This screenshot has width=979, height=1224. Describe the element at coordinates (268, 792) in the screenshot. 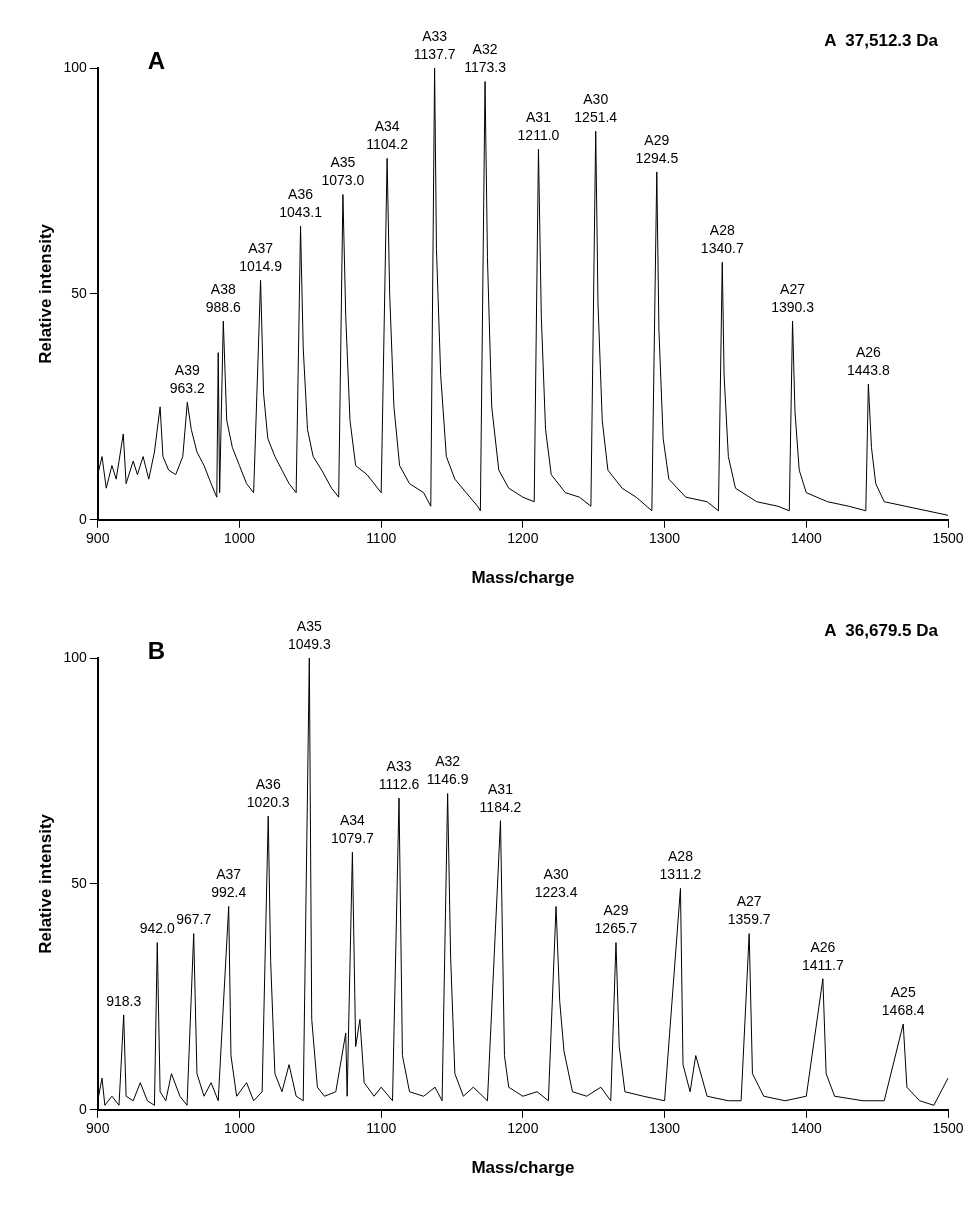

I see `annotation: A36 1020.3` at that location.